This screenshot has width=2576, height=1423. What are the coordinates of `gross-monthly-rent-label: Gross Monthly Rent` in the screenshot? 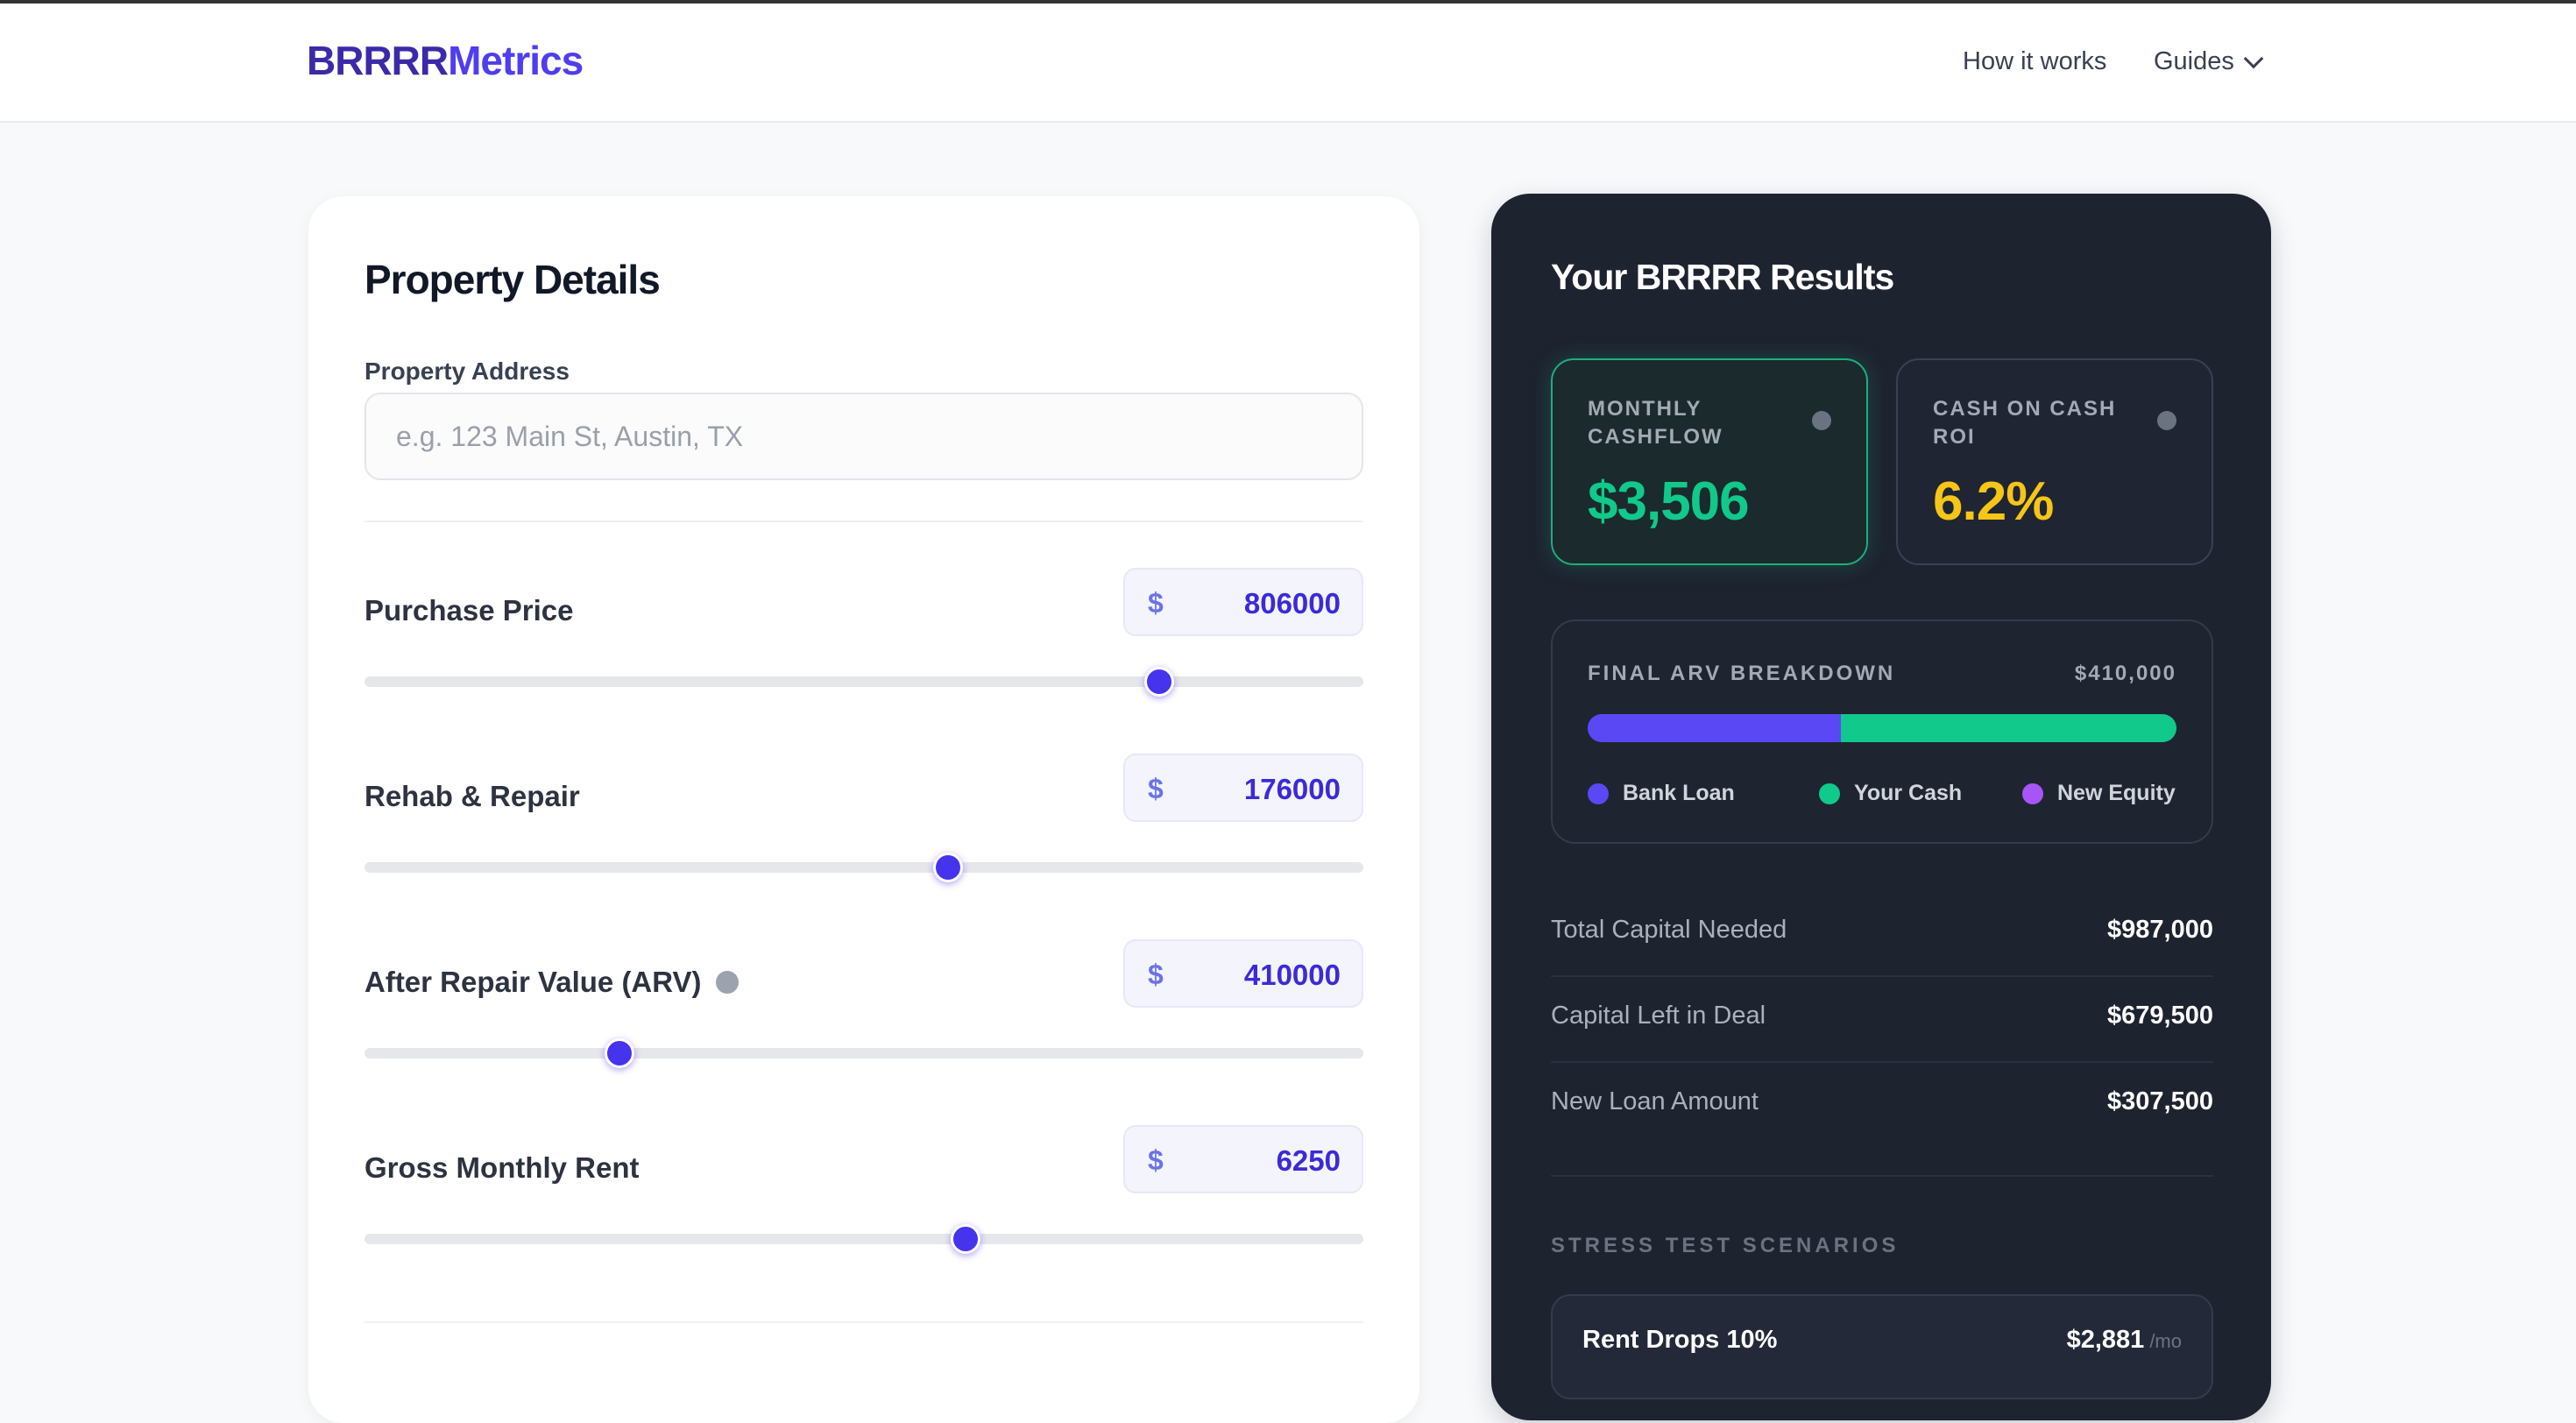 It's located at (502, 1167).